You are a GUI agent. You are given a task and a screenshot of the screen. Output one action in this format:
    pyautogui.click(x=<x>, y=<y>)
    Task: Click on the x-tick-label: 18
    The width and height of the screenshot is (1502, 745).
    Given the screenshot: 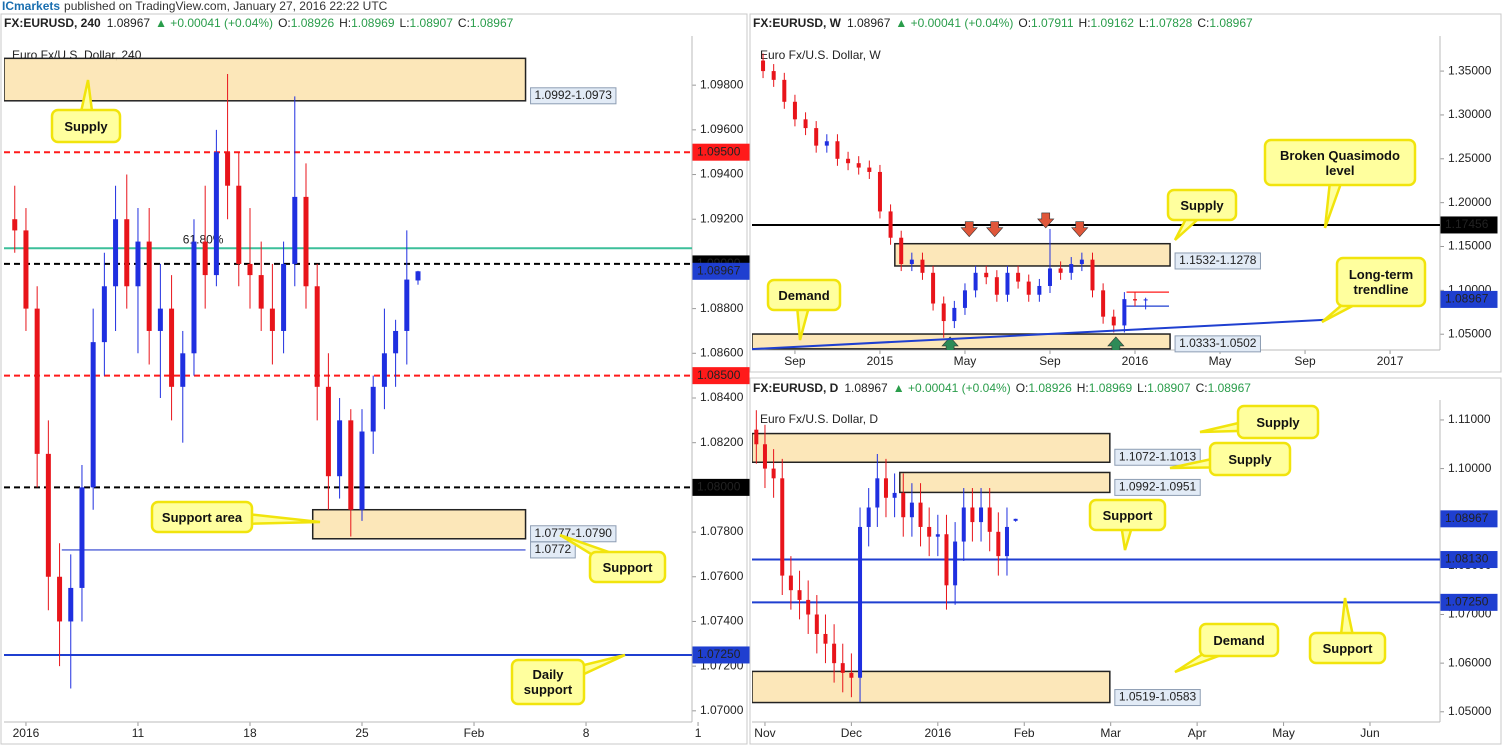 What is the action you would take?
    pyautogui.click(x=250, y=733)
    